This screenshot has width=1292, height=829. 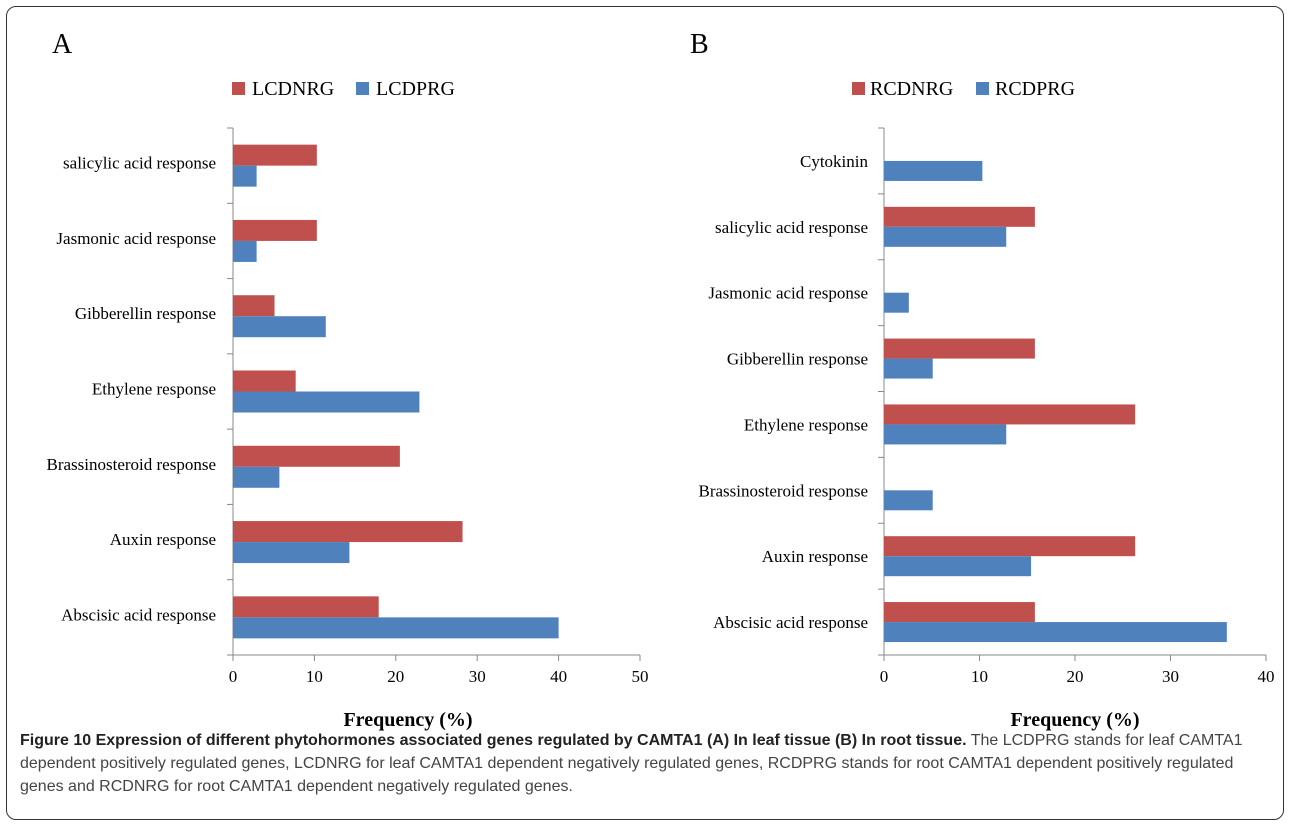 I want to click on panel-b-category-label: Auxin response, so click(x=815, y=556).